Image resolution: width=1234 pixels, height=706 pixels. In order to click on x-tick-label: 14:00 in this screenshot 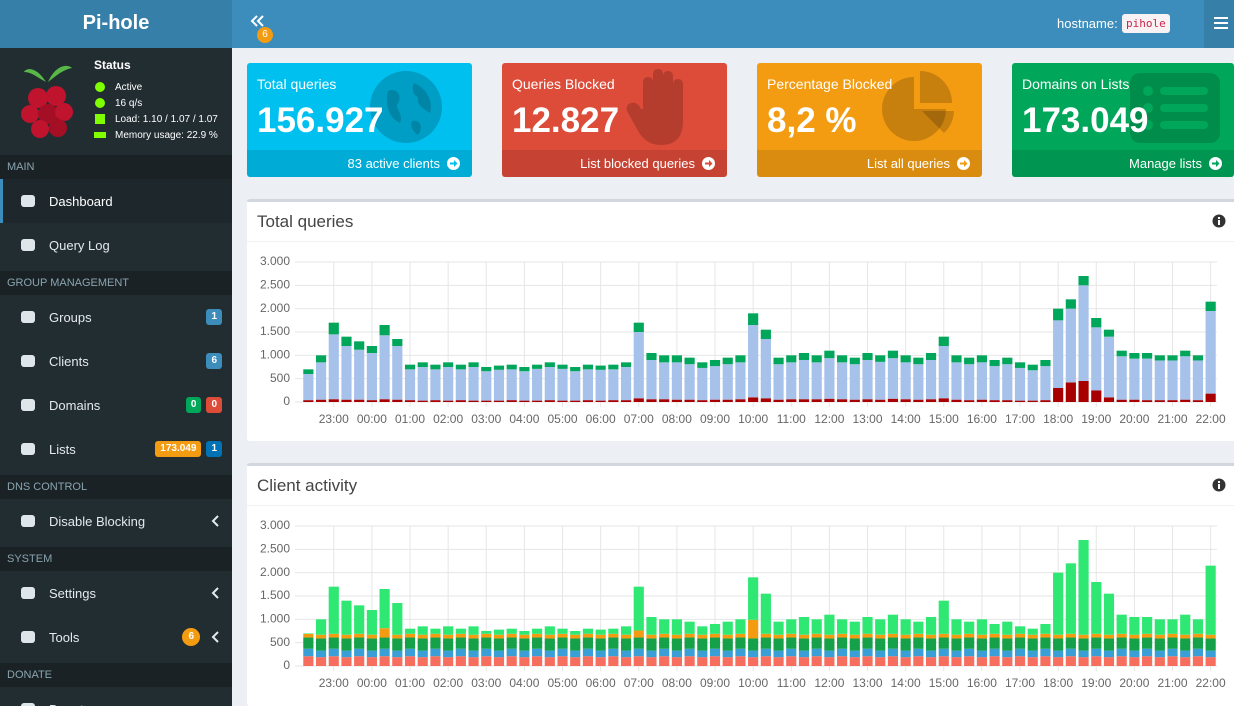, I will do `click(906, 419)`.